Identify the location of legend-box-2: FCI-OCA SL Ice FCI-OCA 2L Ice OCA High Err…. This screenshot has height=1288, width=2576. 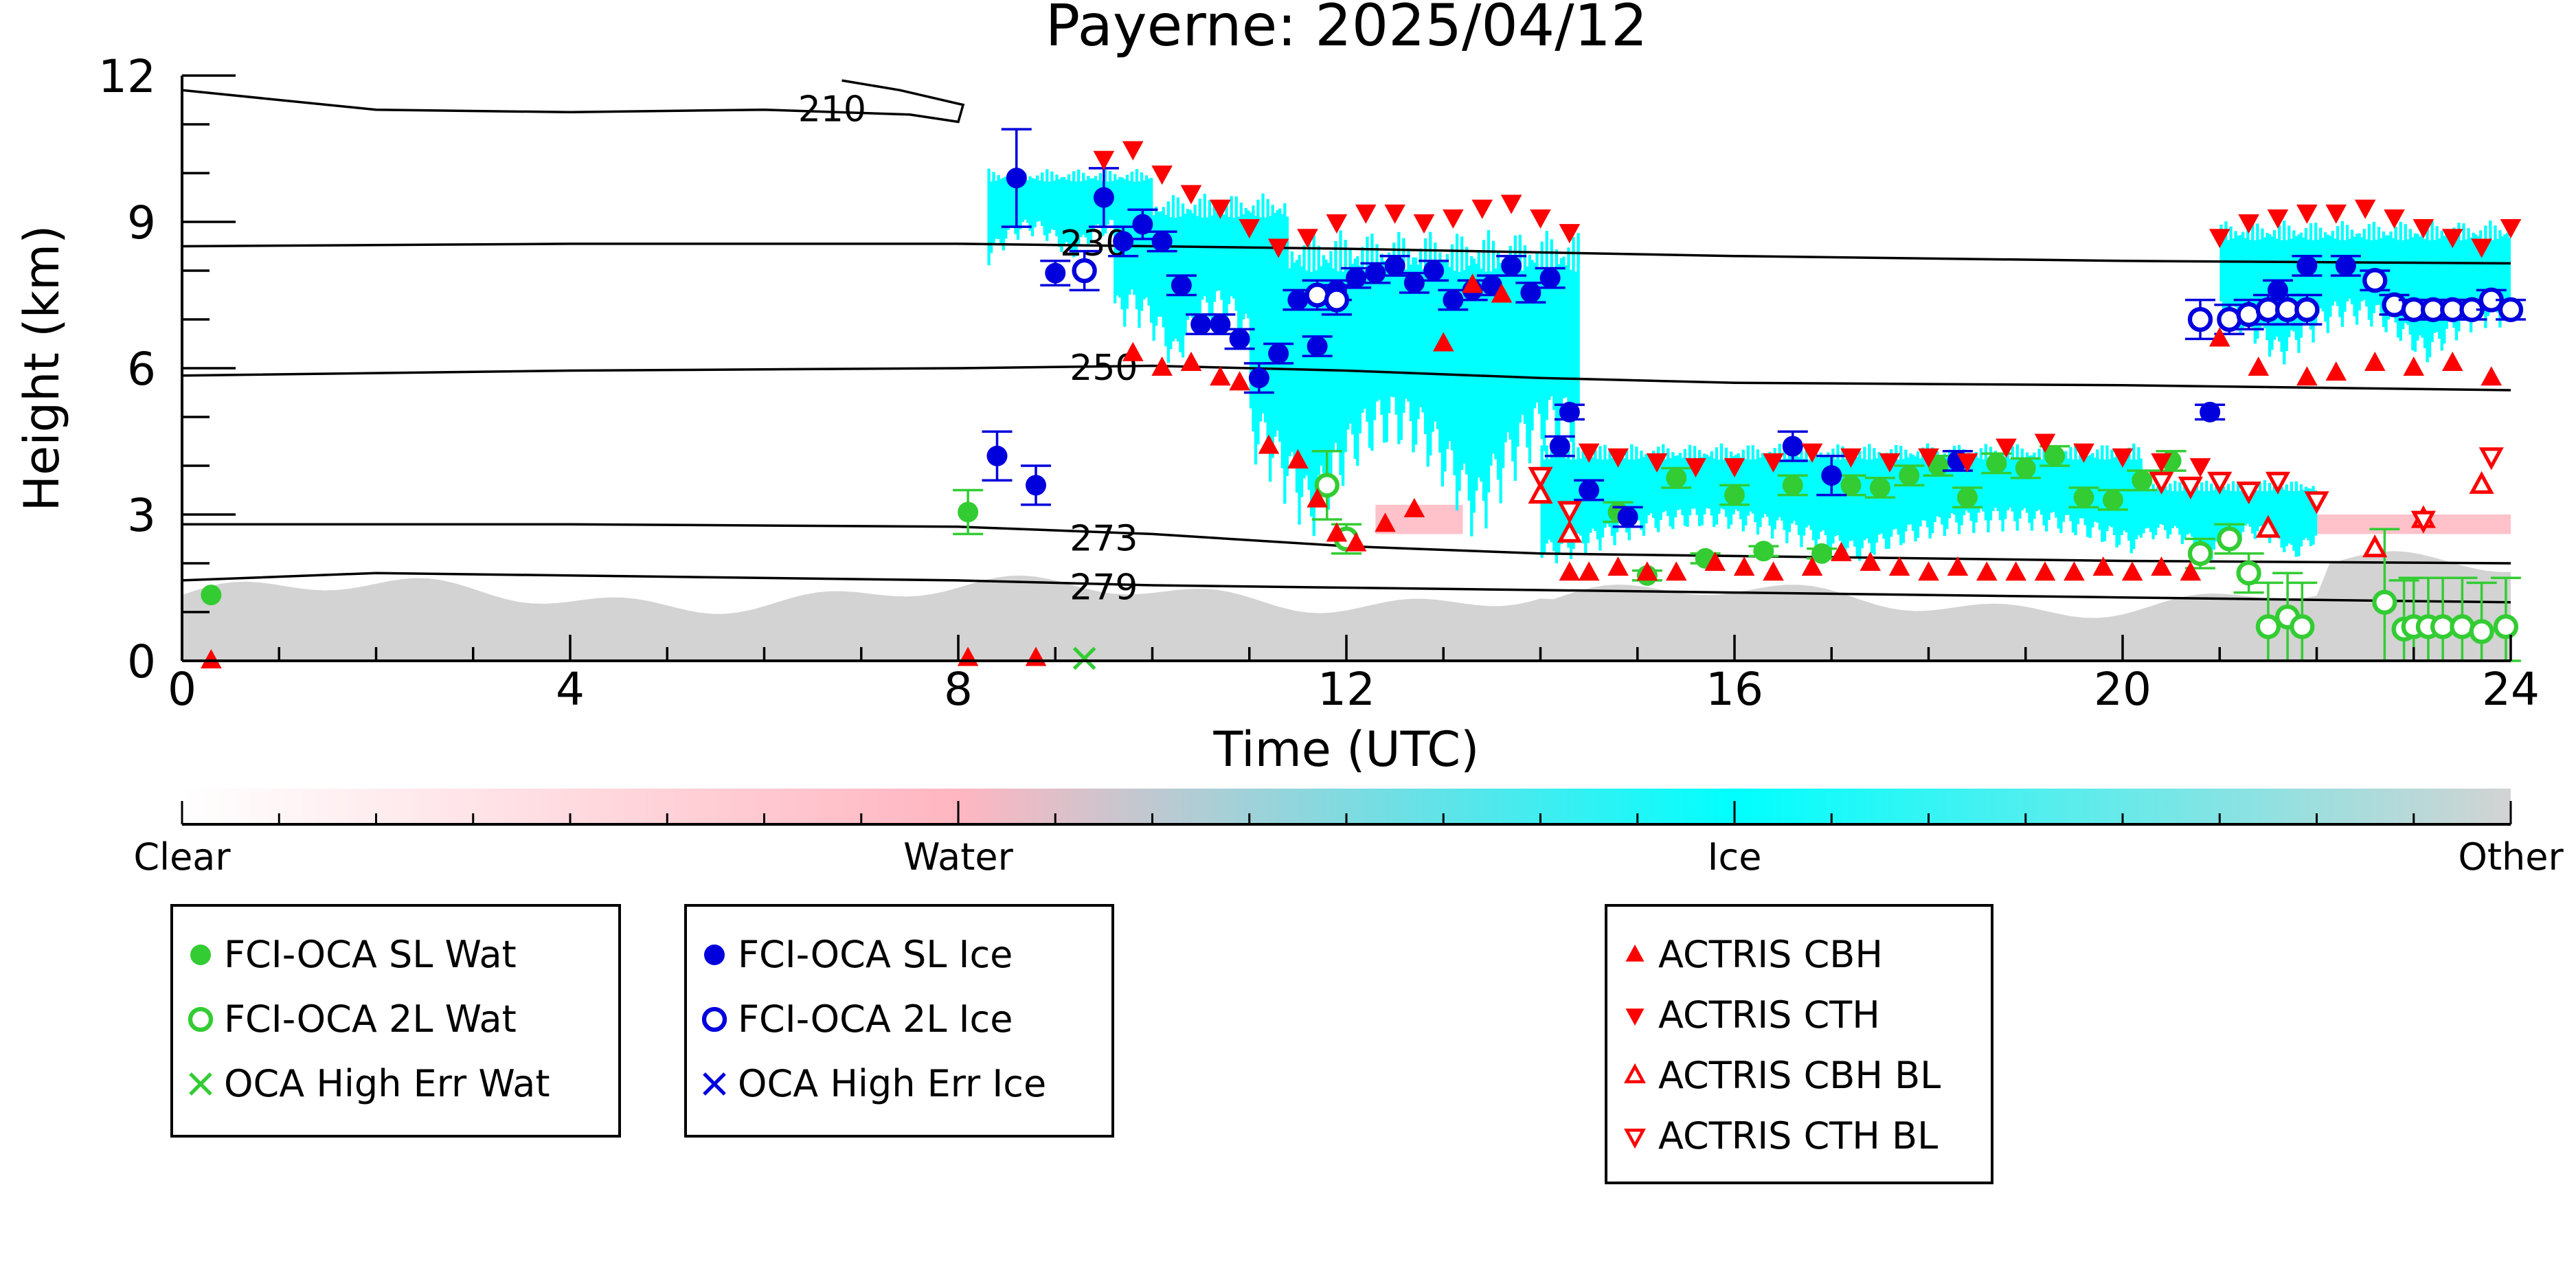
(899, 1021).